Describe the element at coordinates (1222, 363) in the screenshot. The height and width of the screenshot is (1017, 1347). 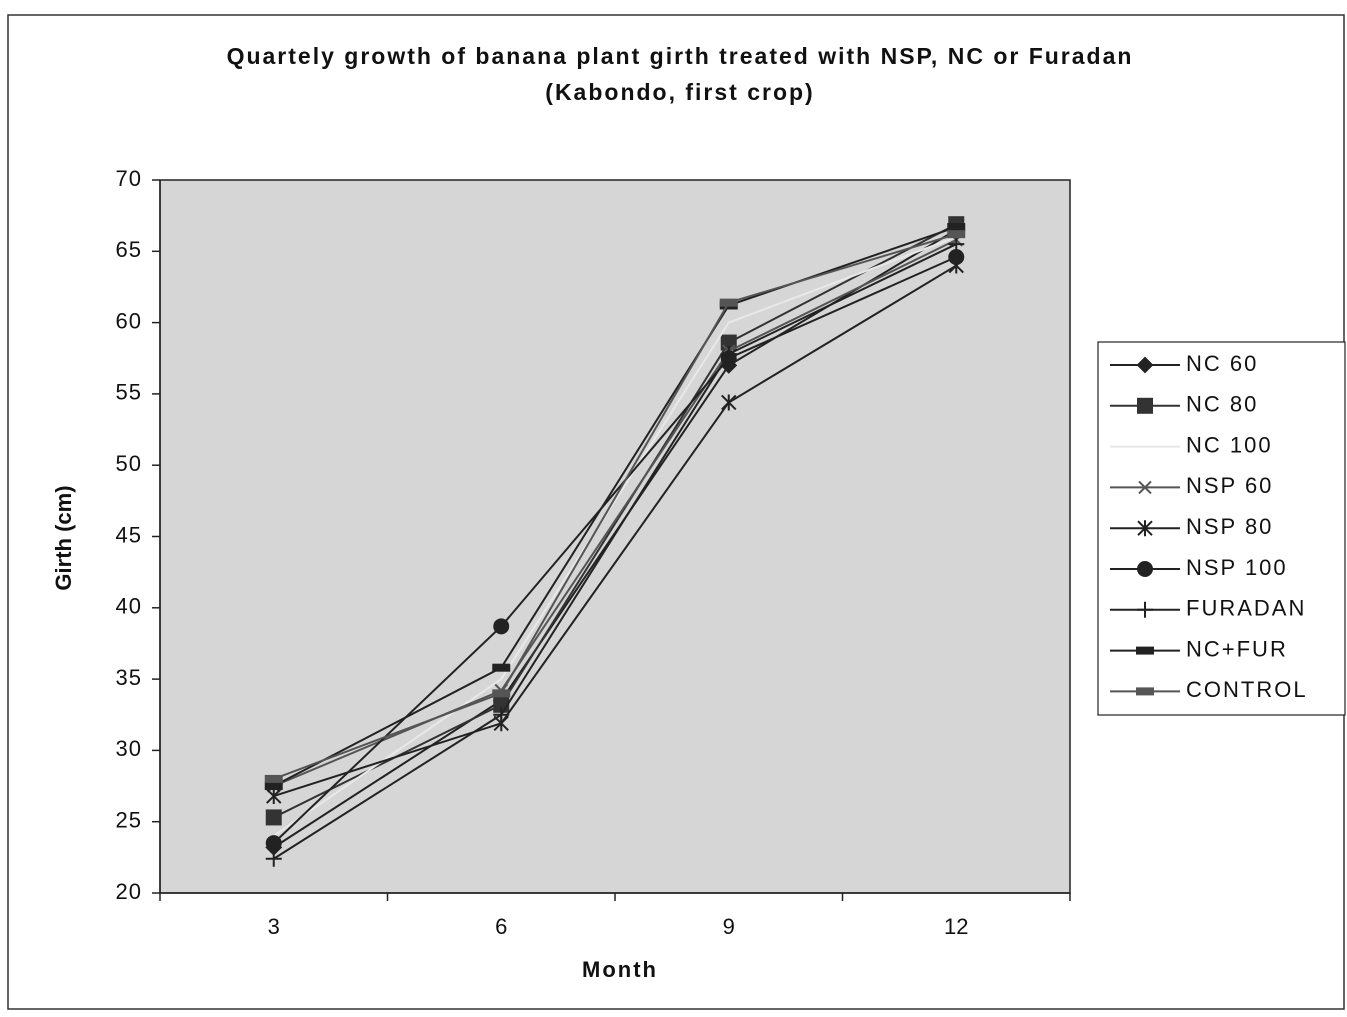
I see `legend-label: NC 60` at that location.